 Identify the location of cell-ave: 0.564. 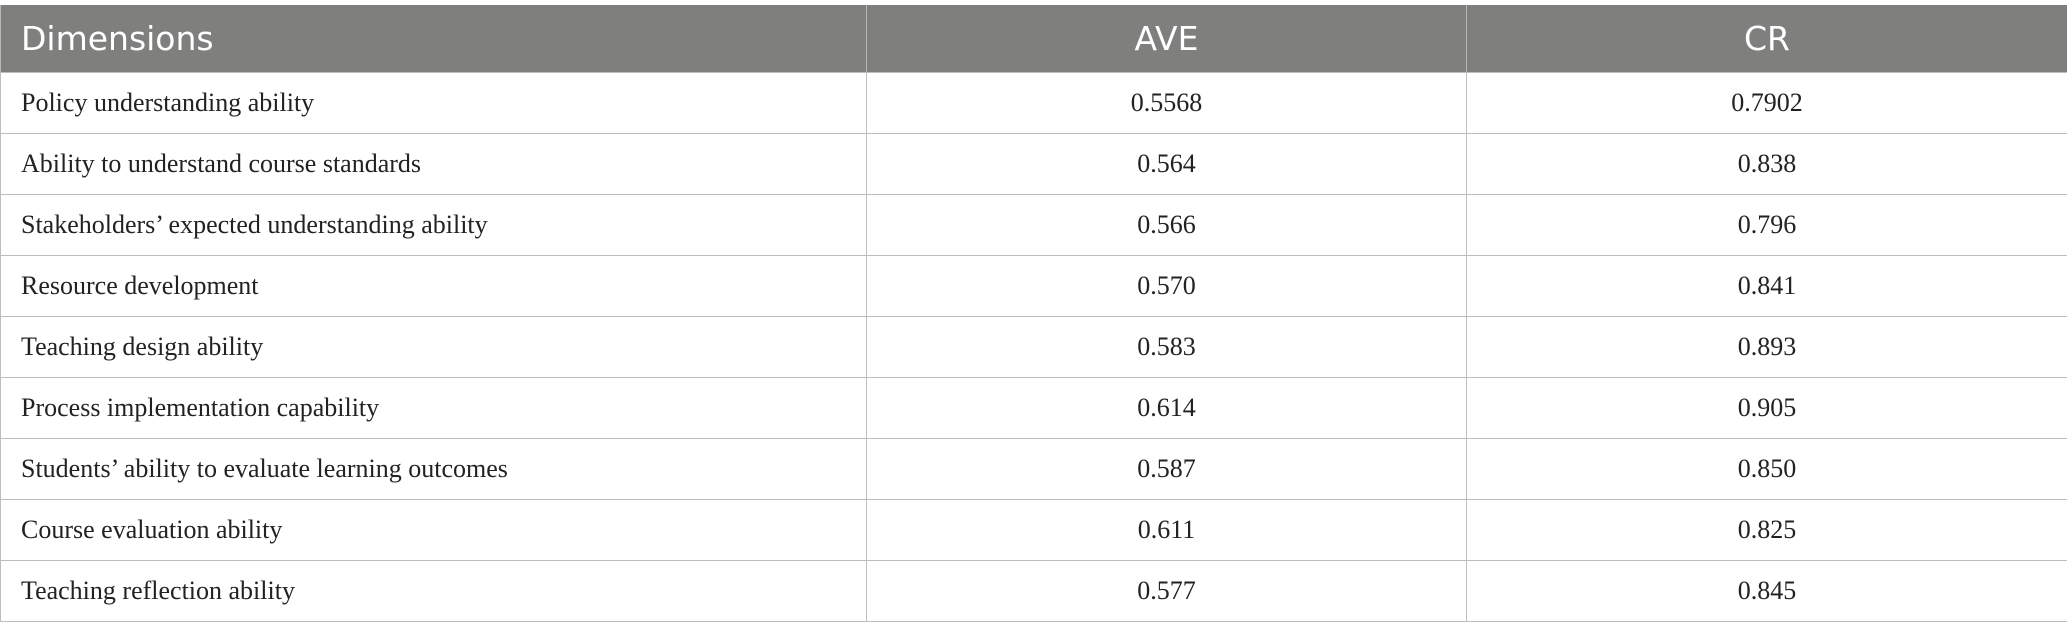
(1166, 164).